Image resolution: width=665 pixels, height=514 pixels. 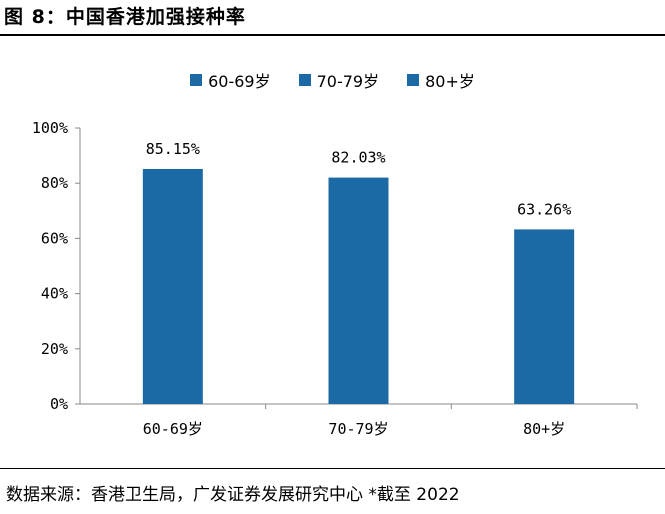 I want to click on legend-label-2: 70-79岁, so click(x=348, y=81).